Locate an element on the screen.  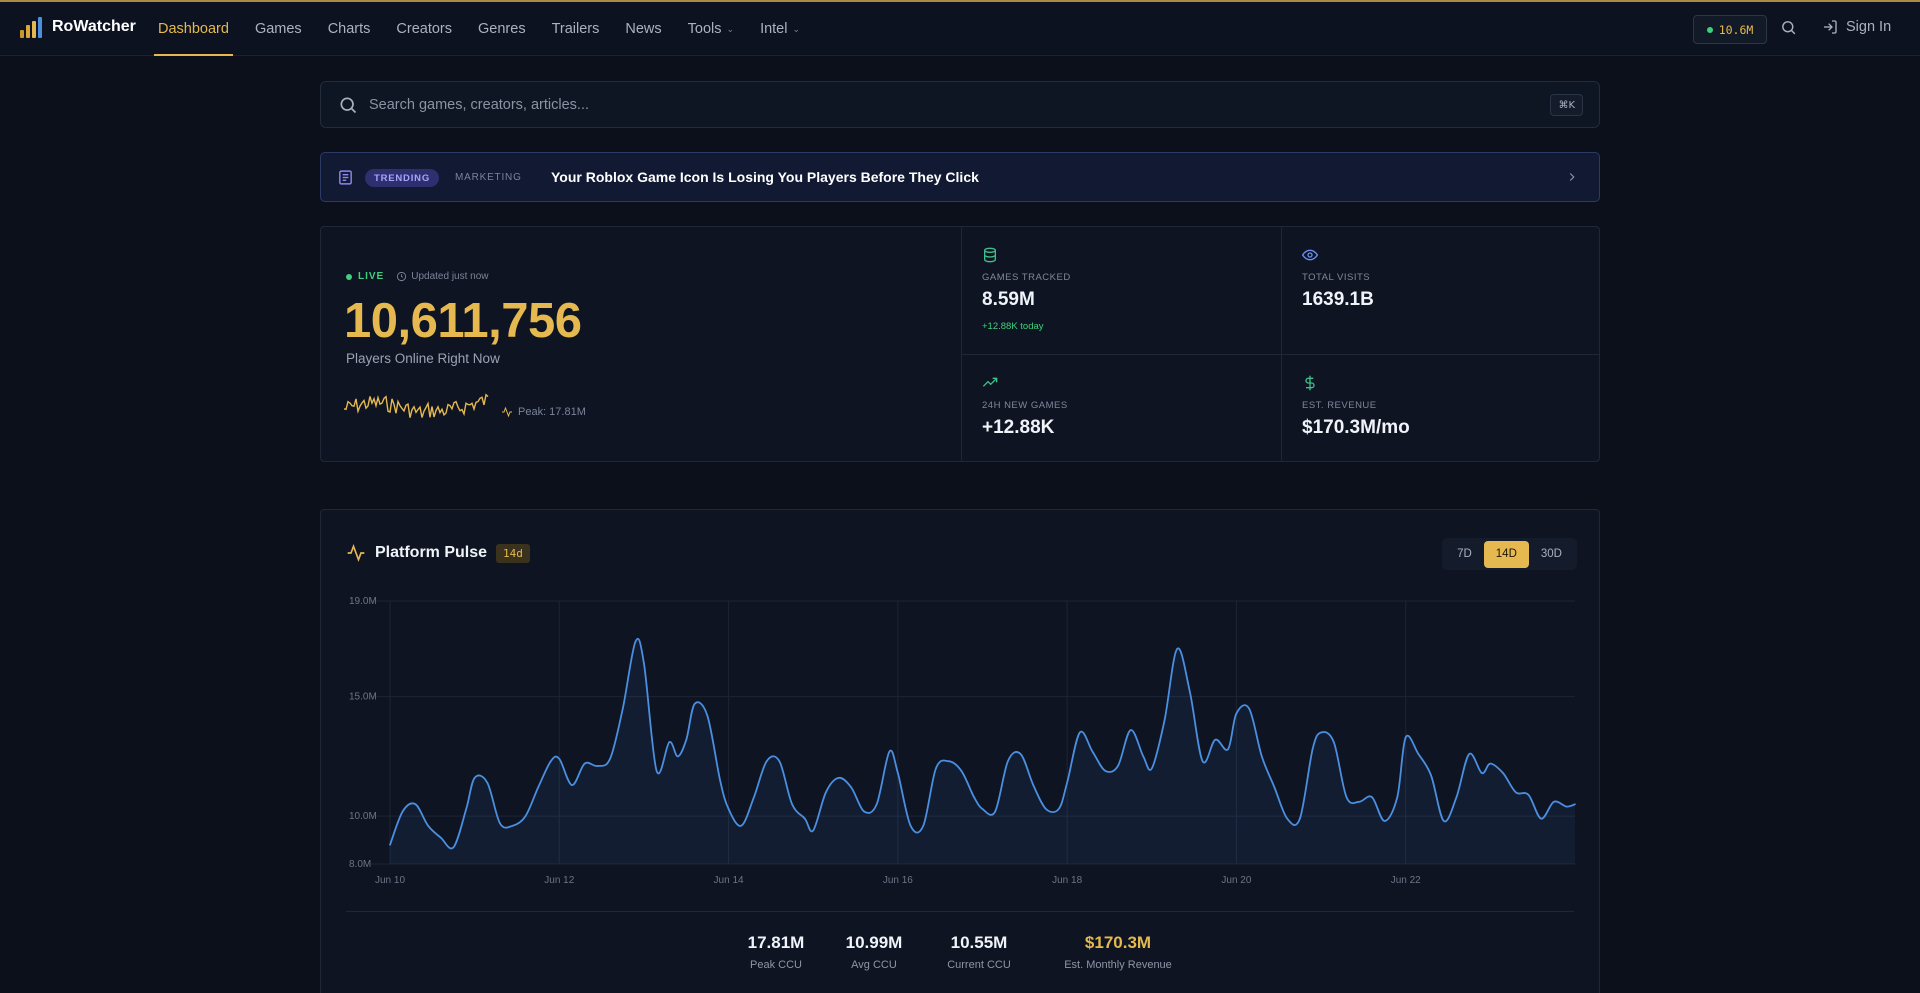
y-tick-label: 15.0M is located at coordinates (363, 697).